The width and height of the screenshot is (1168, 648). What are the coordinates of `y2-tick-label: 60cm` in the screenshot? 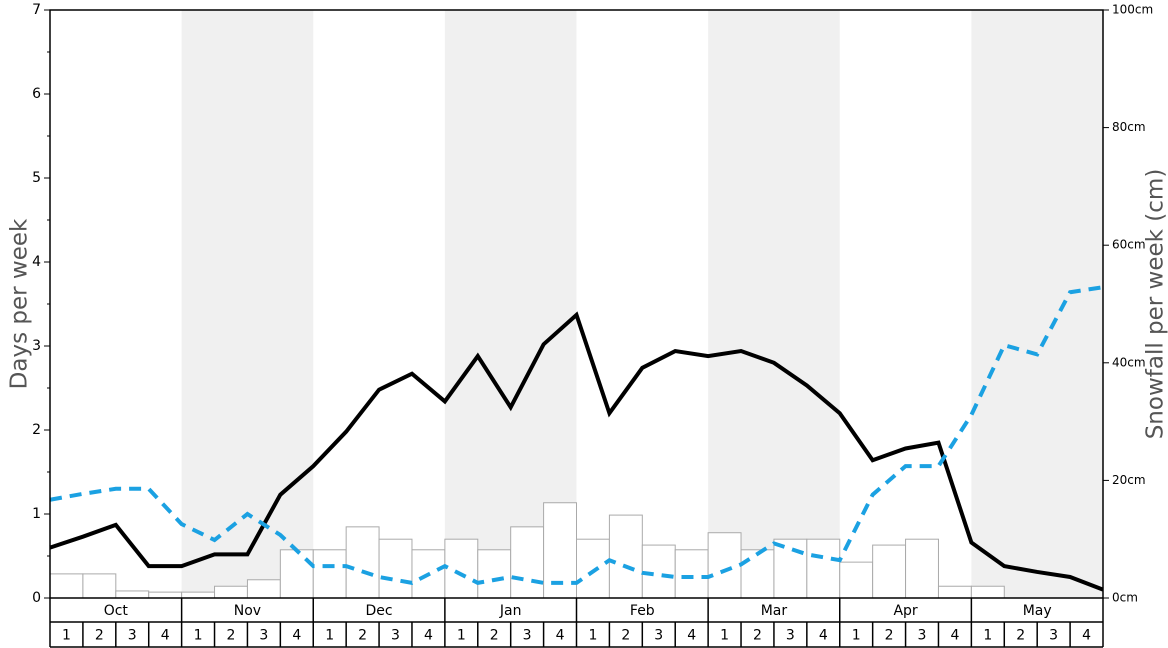 It's located at (1129, 245).